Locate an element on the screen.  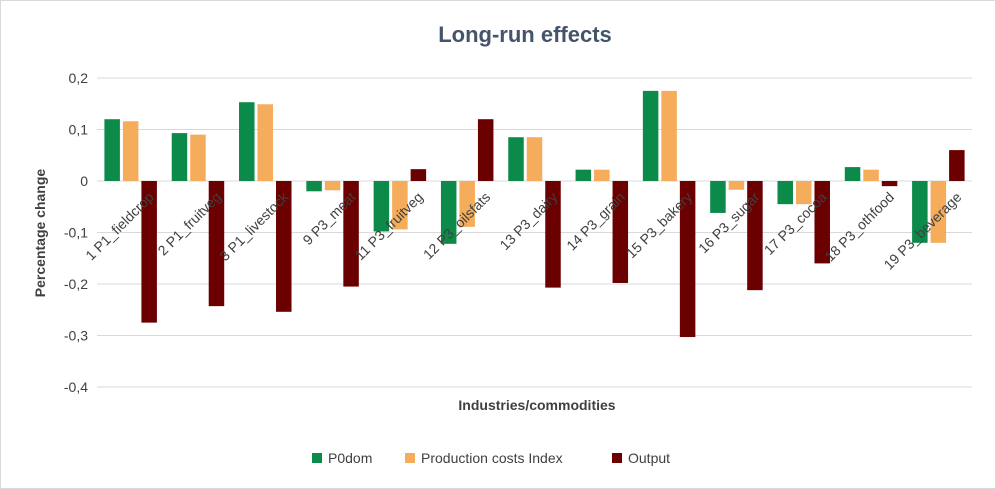
legend: P0dom Production costs Index Output is located at coordinates (491, 458).